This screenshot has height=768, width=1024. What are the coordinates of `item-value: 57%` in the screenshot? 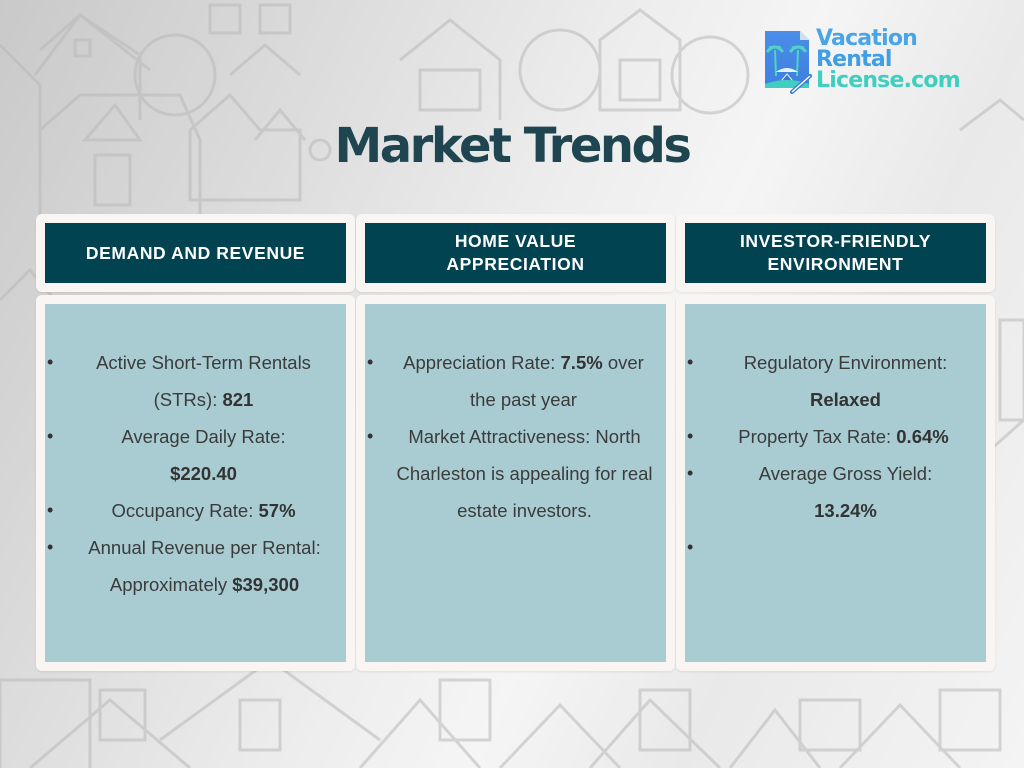 It's located at (277, 510).